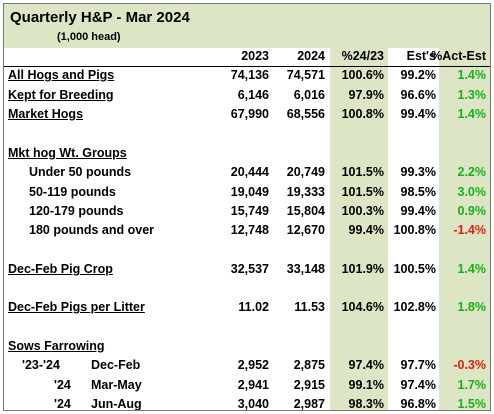  Describe the element at coordinates (249, 172) in the screenshot. I see `value-2023: 20,444` at that location.